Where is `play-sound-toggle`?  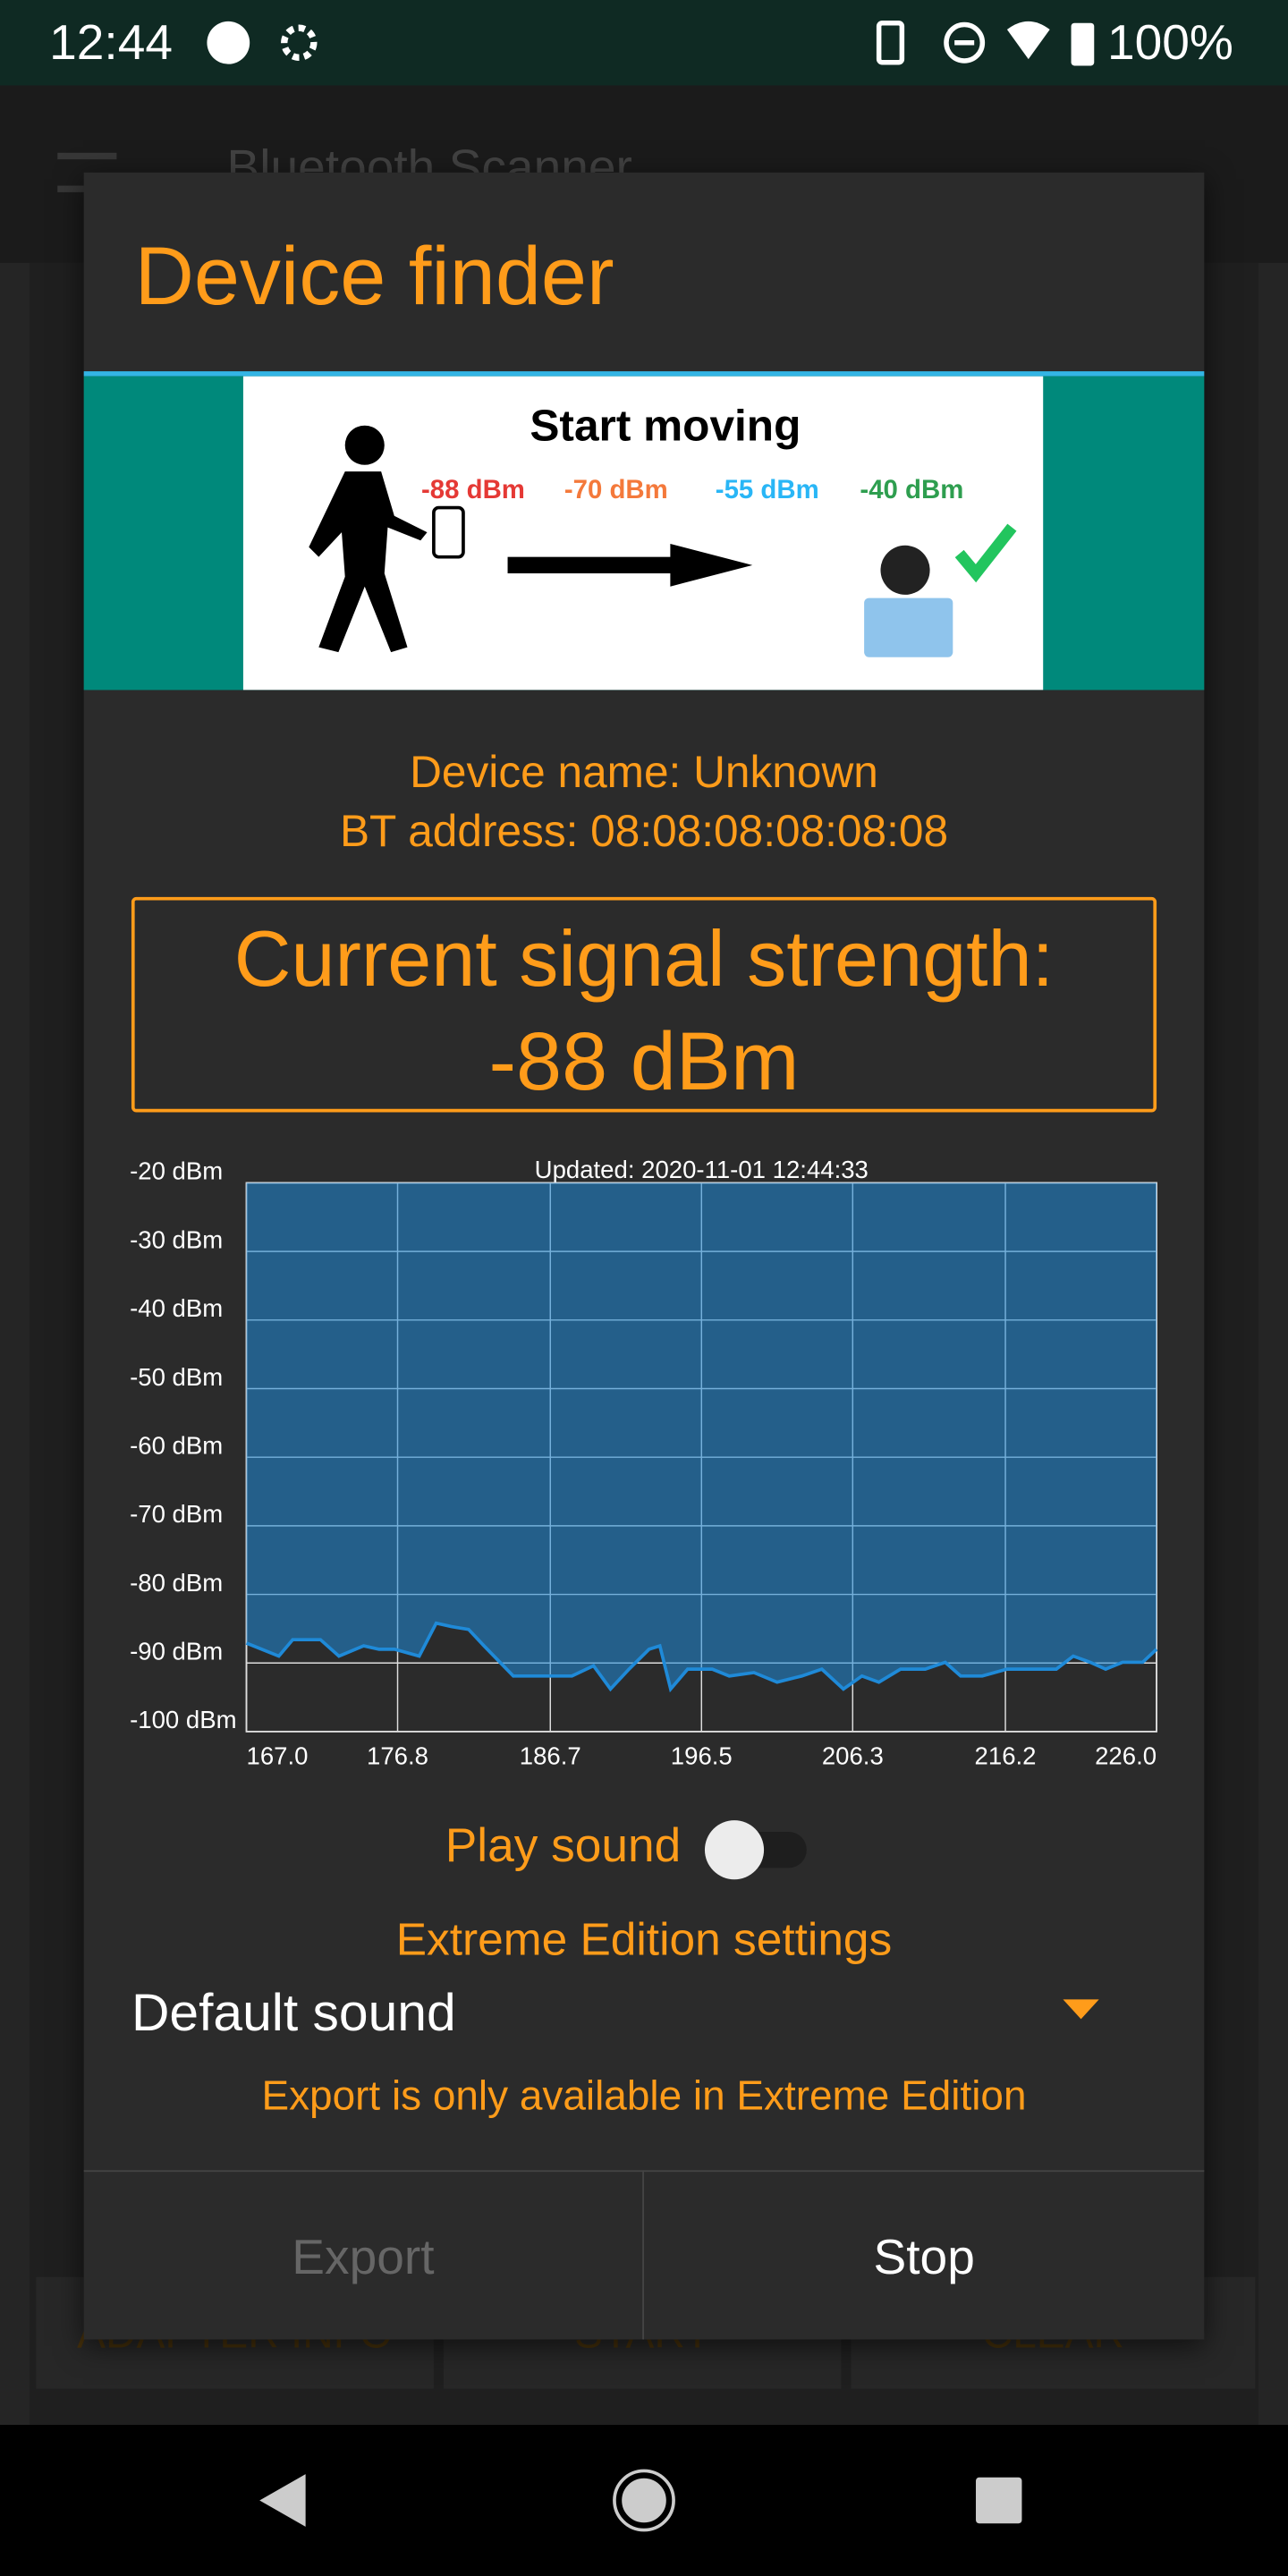
play-sound-toggle is located at coordinates (755, 1850).